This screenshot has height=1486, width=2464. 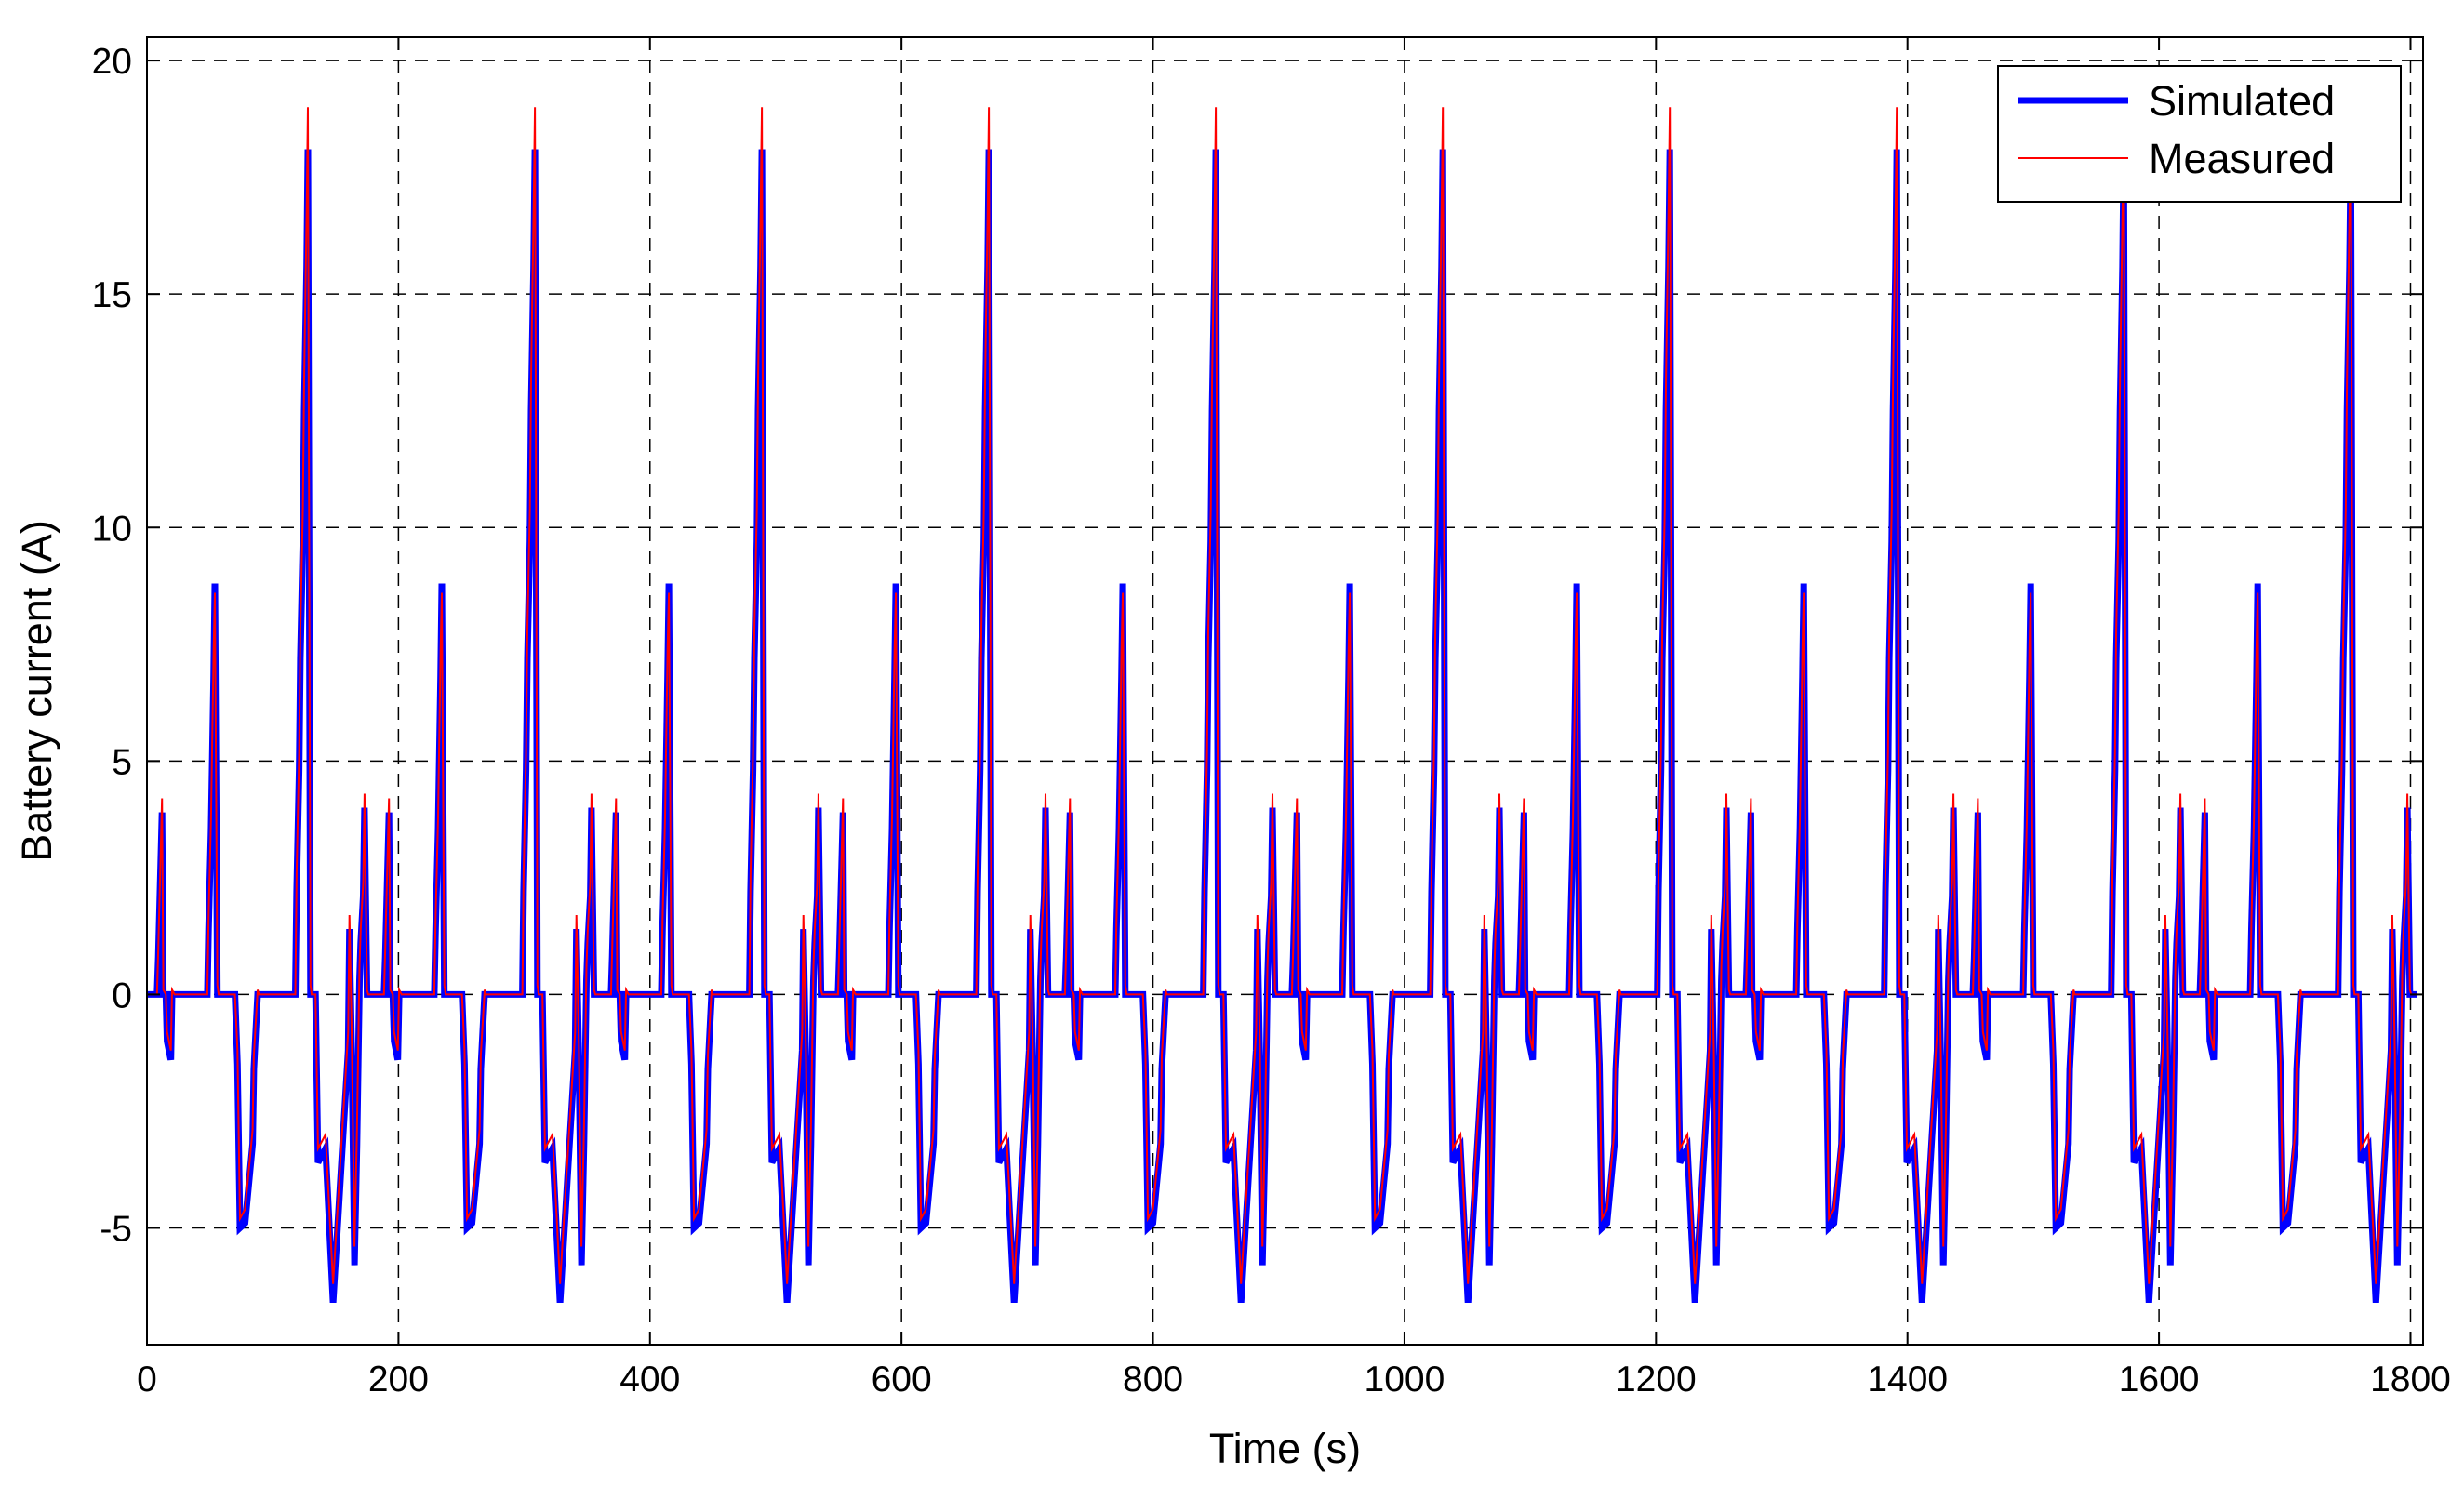 What do you see at coordinates (2159, 1380) in the screenshot?
I see `x-tick-label: 1600` at bounding box center [2159, 1380].